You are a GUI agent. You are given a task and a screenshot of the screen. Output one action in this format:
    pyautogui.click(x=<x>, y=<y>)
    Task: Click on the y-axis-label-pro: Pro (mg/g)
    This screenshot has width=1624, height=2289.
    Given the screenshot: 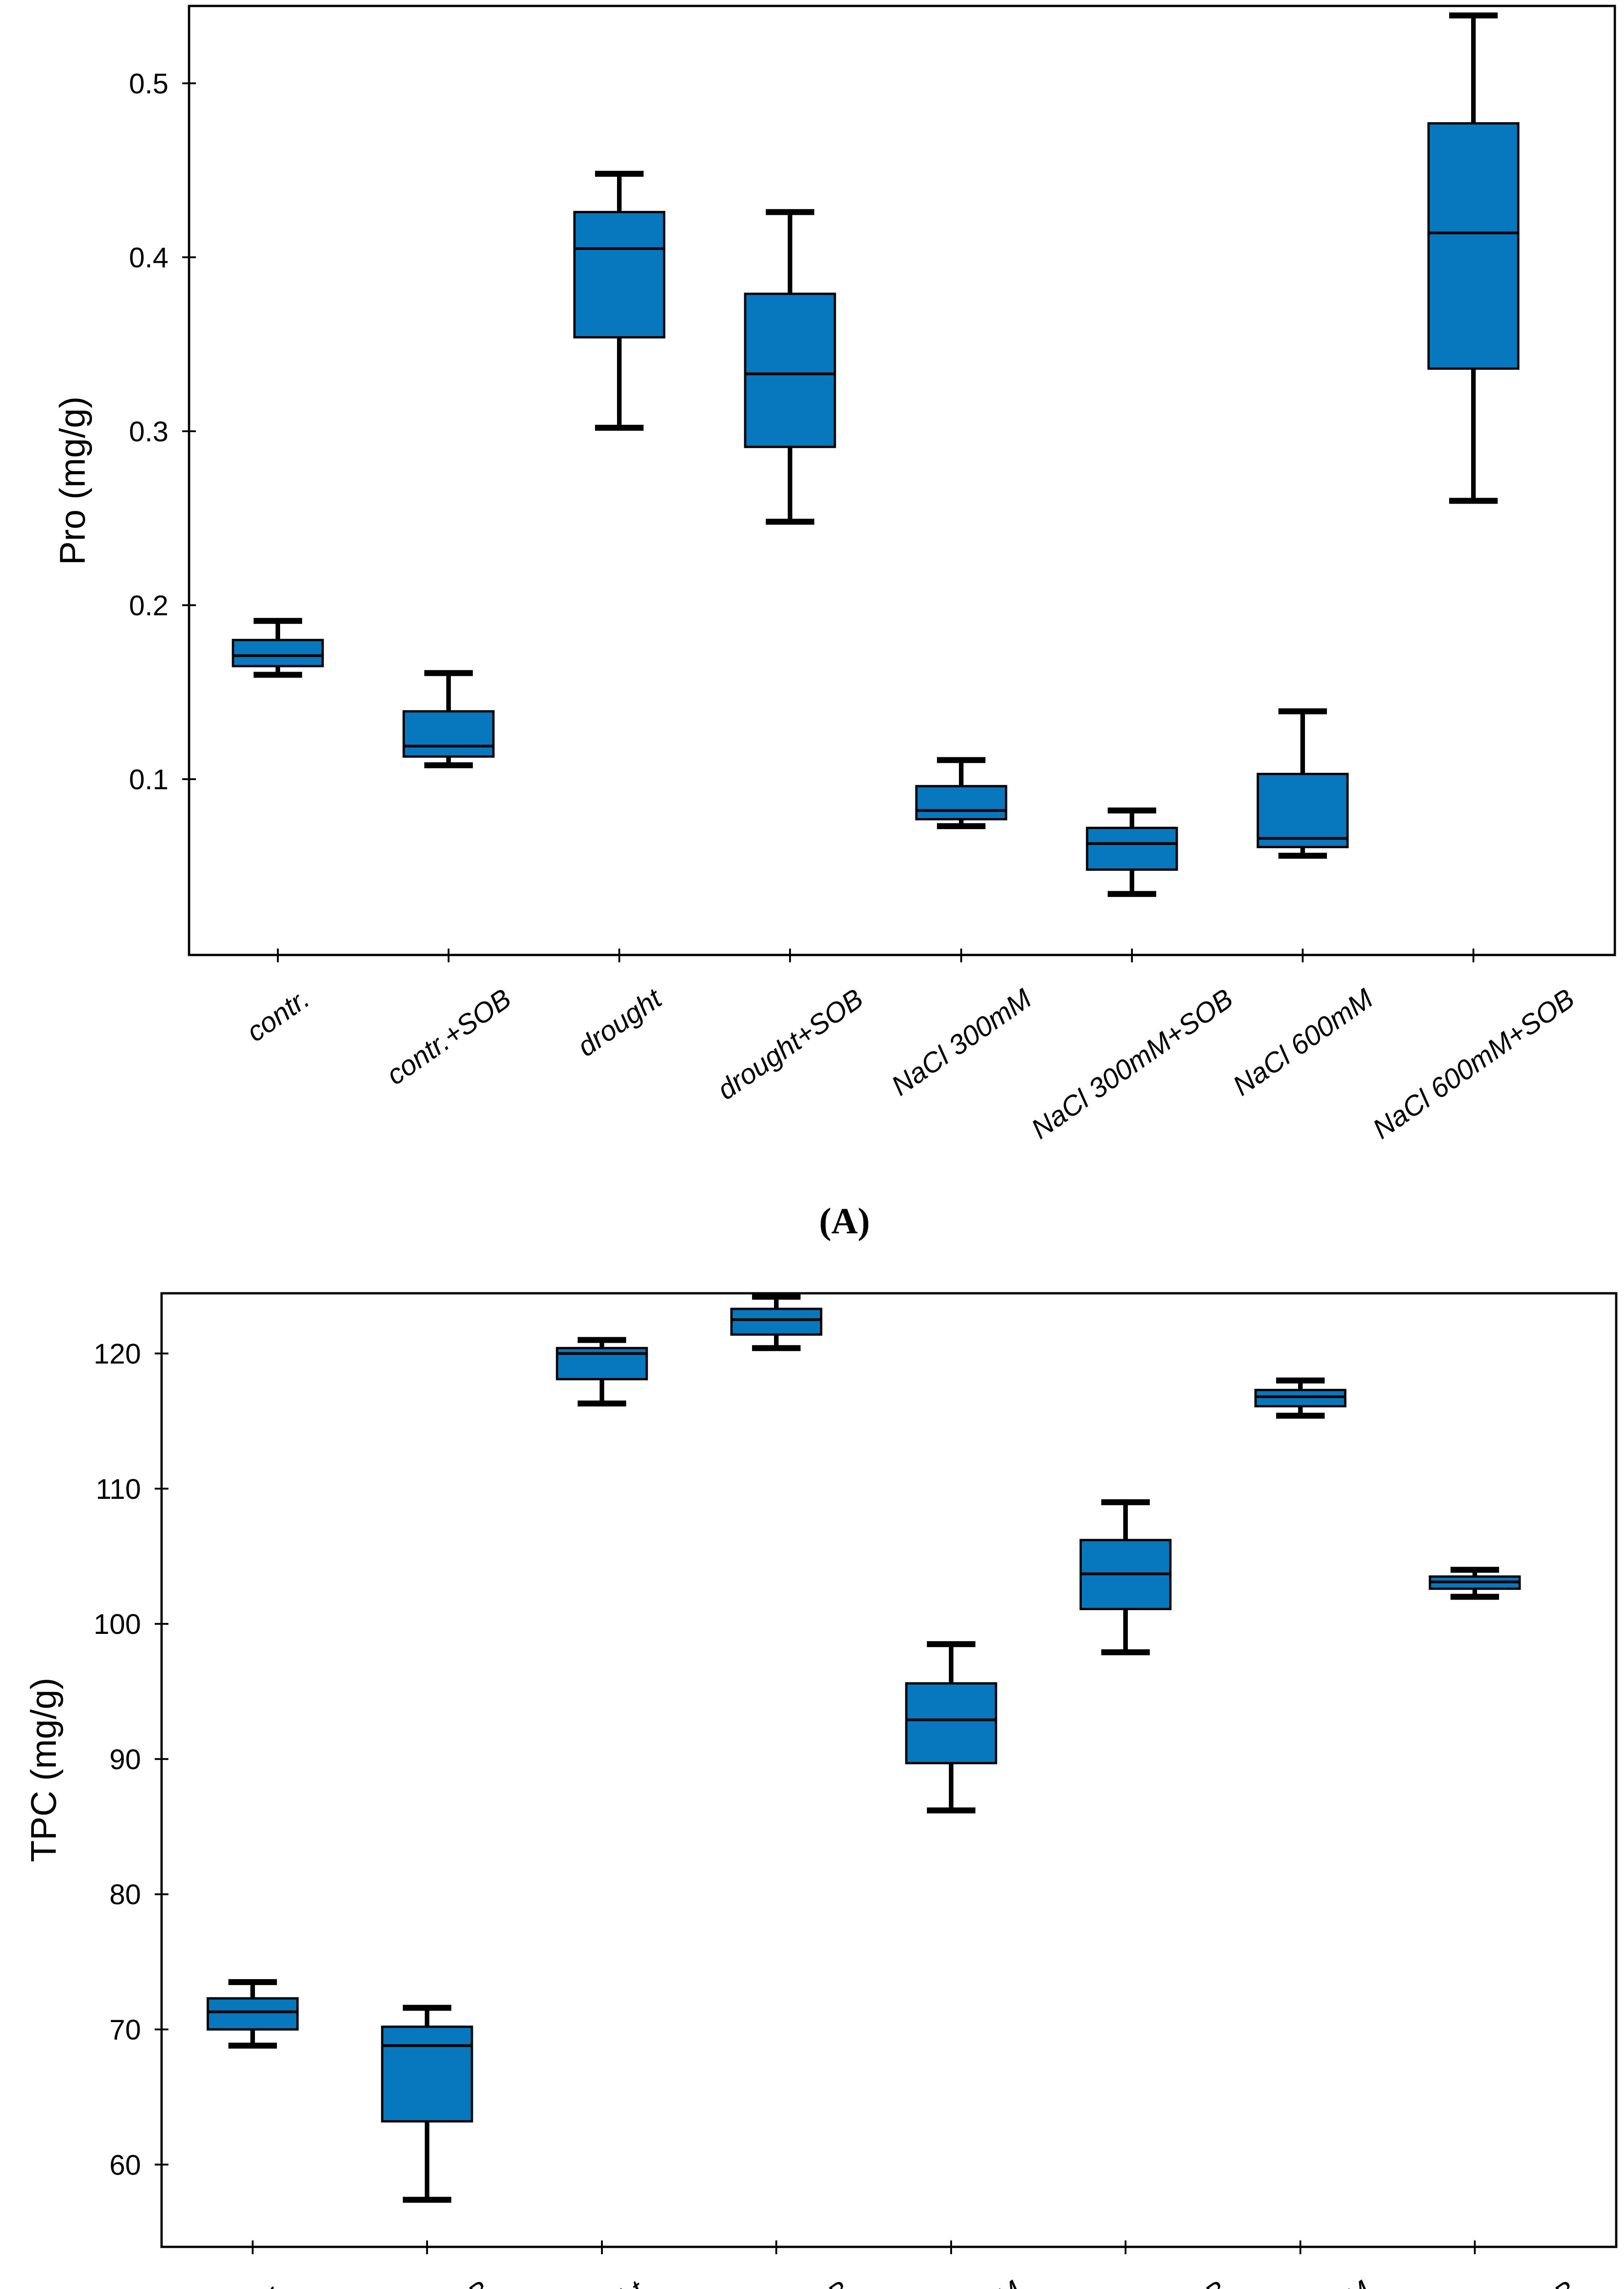 What is the action you would take?
    pyautogui.click(x=72, y=480)
    